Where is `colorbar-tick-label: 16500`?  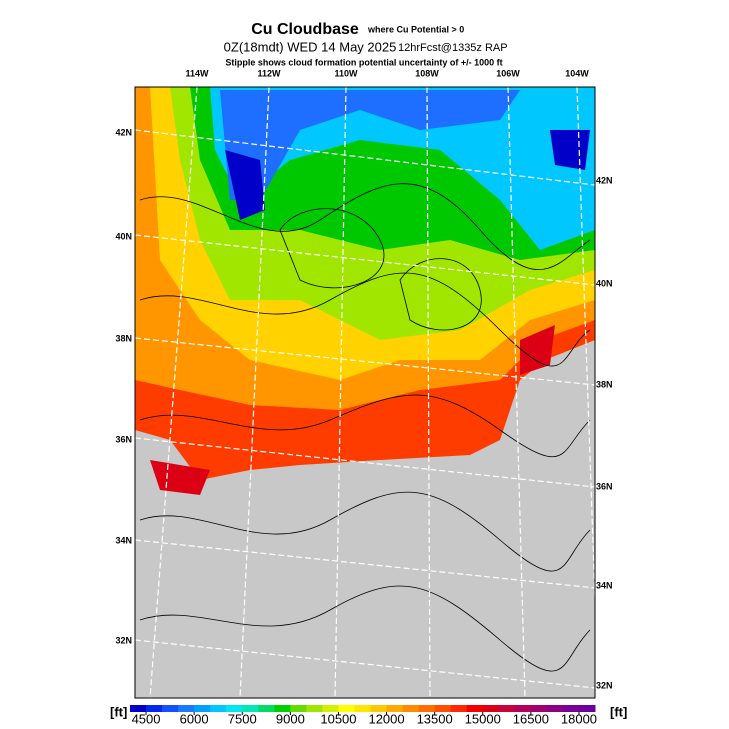 colorbar-tick-label: 16500 is located at coordinates (531, 718).